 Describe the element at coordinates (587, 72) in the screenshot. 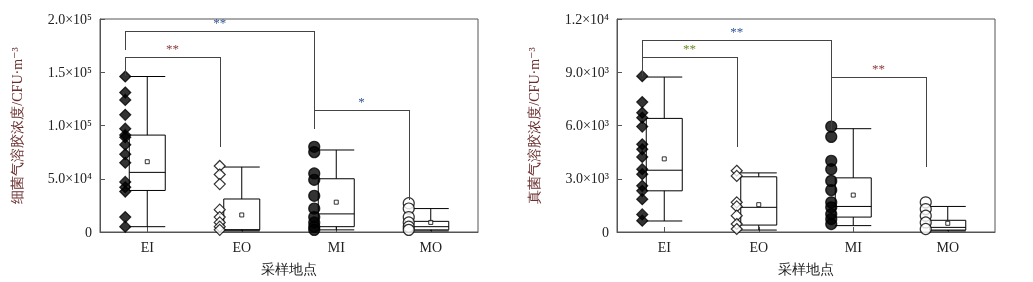

I see `y-tick-label: 9.0×10³` at that location.